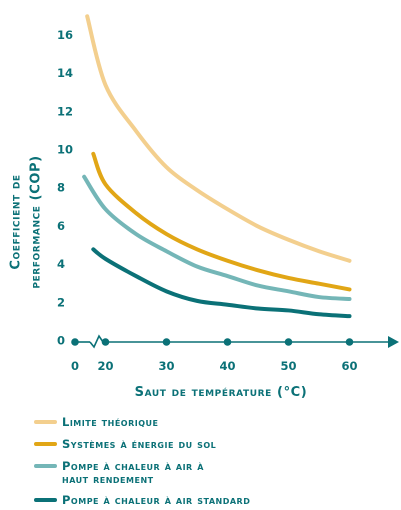  I want to click on legend-label-3-line-2: haut rendement, so click(108, 479).